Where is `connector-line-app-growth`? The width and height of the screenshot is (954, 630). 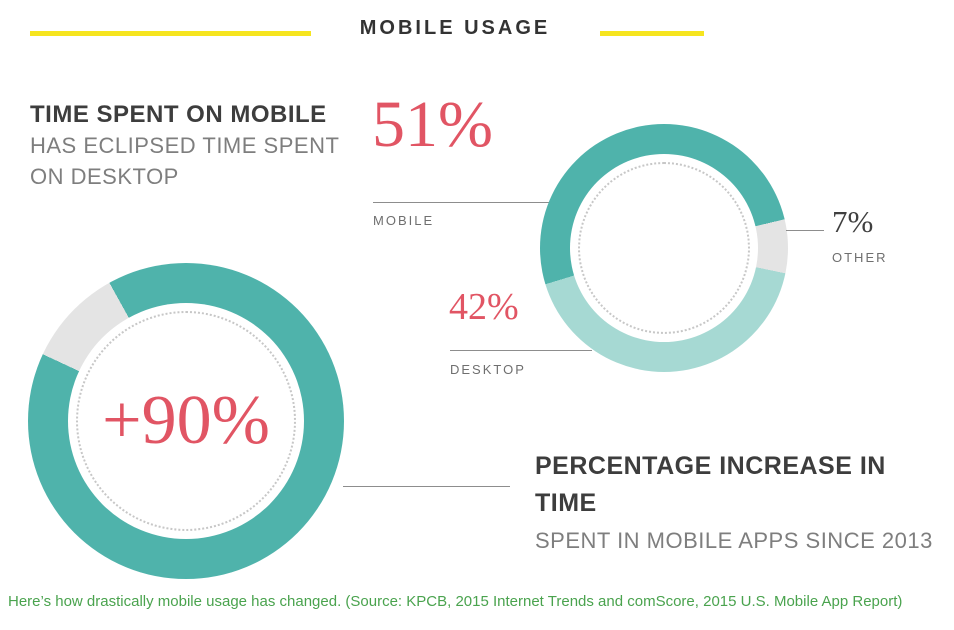
connector-line-app-growth is located at coordinates (426, 486).